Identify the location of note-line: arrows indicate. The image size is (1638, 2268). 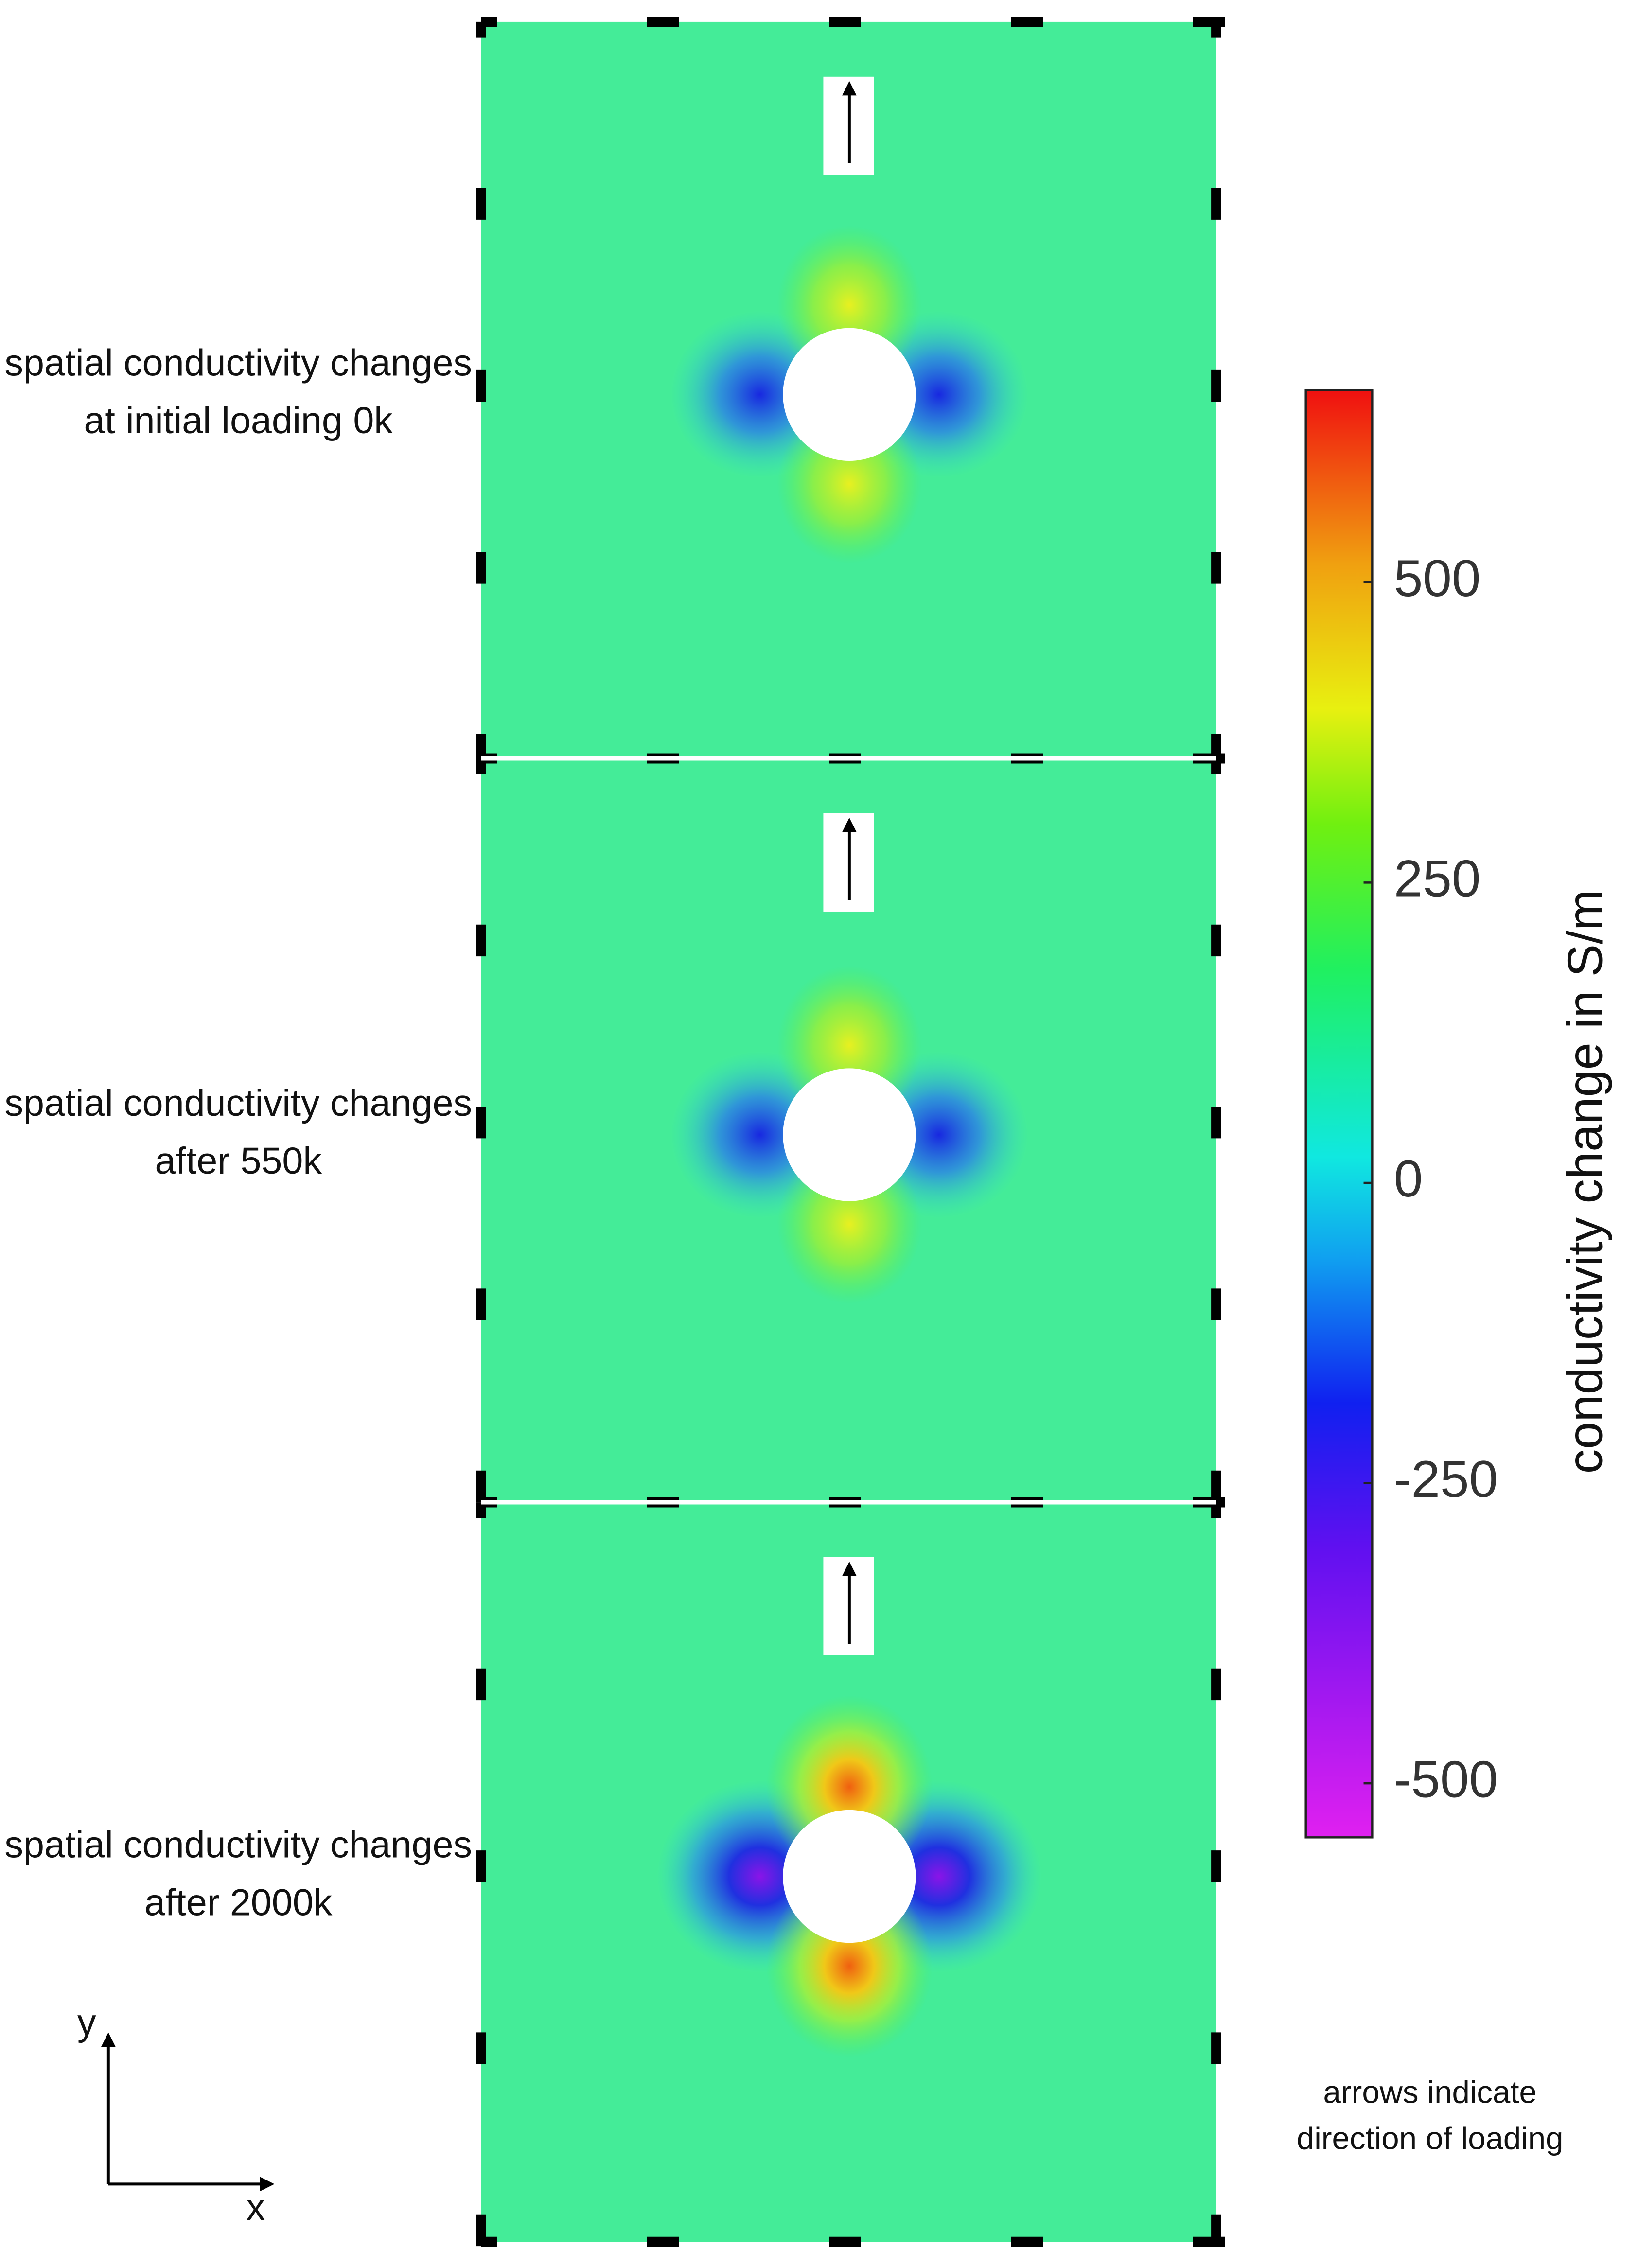
(1429, 2092).